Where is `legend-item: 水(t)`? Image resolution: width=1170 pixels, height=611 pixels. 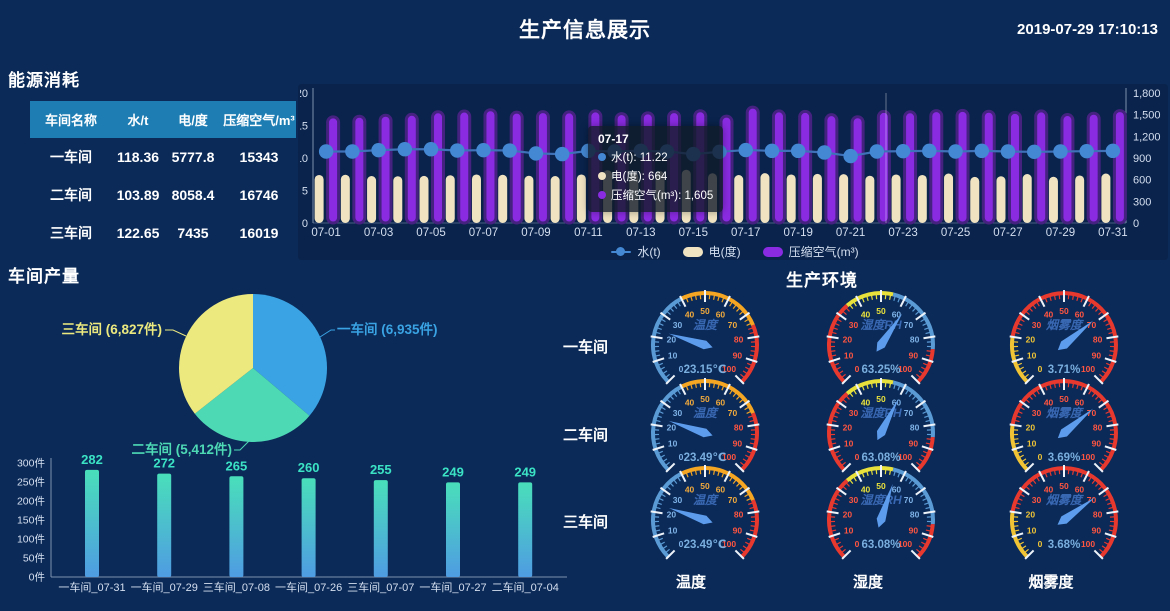
legend-item: 水(t) is located at coordinates (636, 251).